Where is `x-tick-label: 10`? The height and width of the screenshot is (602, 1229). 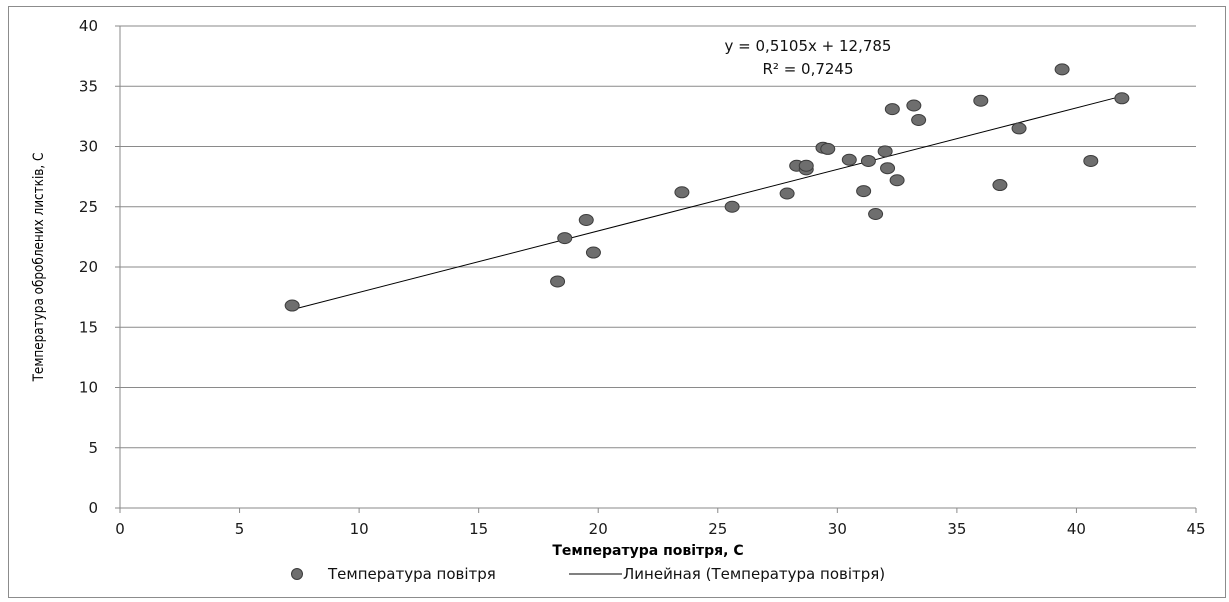
x-tick-label: 10 is located at coordinates (359, 529).